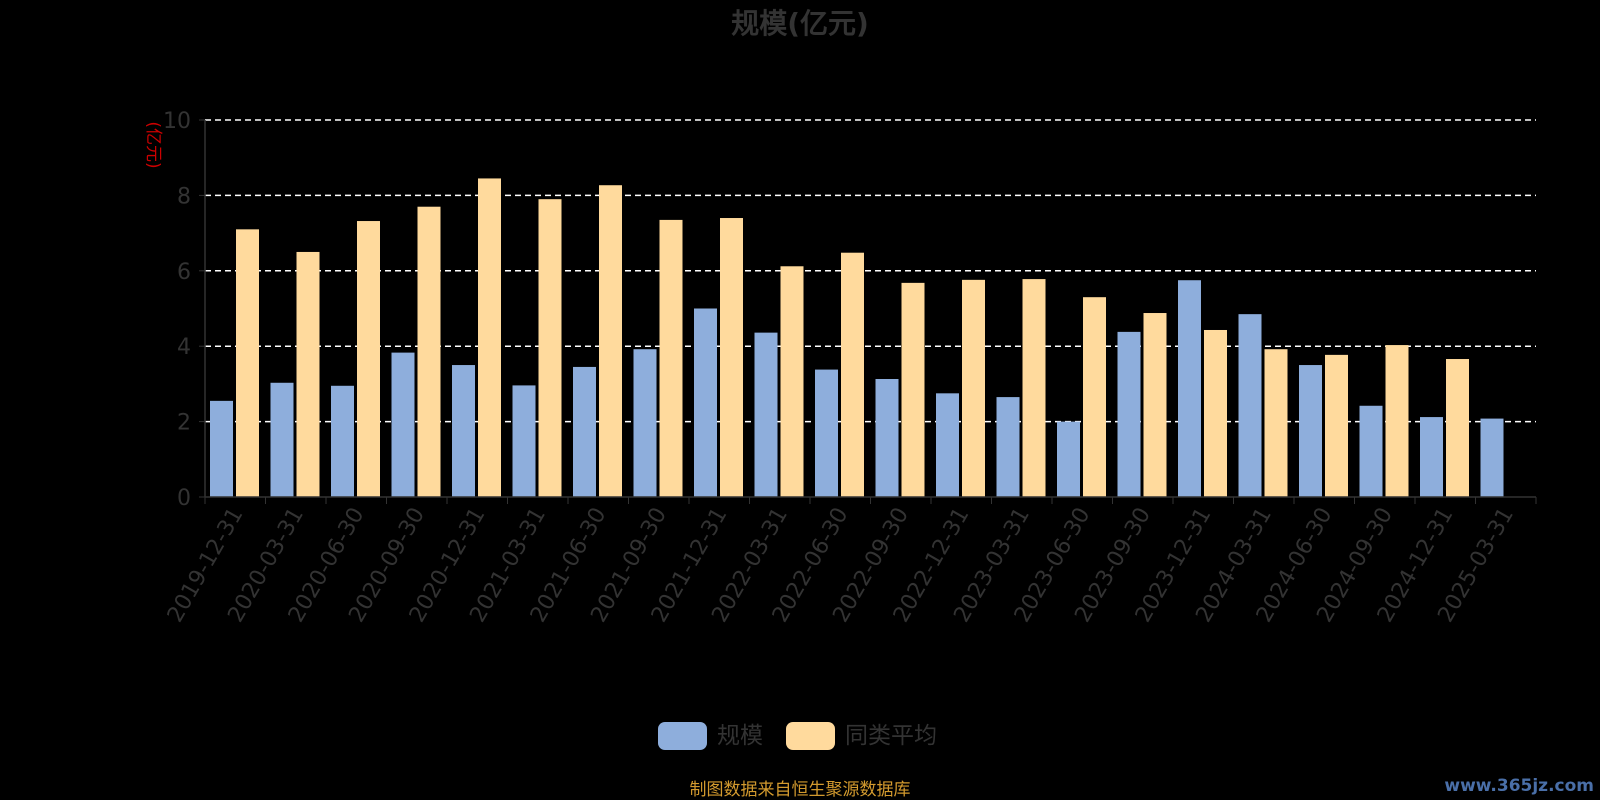 The width and height of the screenshot is (1600, 800). I want to click on y-tick-label: 6, so click(184, 272).